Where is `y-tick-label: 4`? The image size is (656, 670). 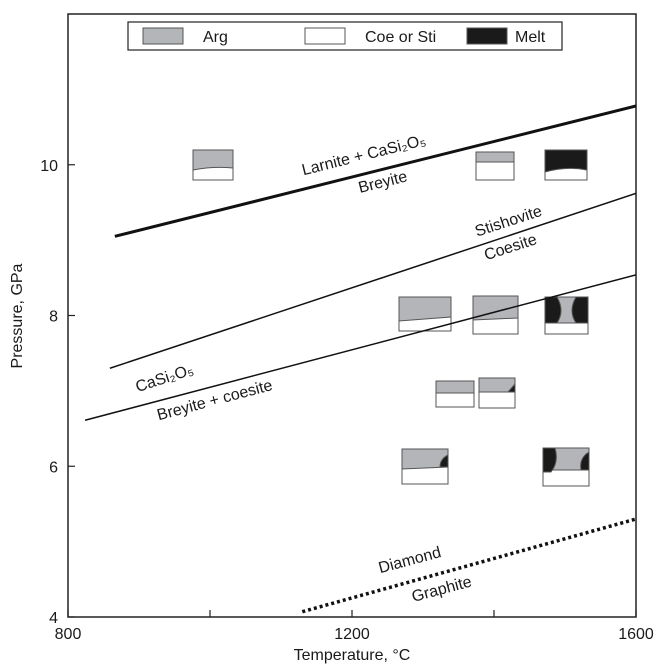
y-tick-label: 4 is located at coordinates (53, 618).